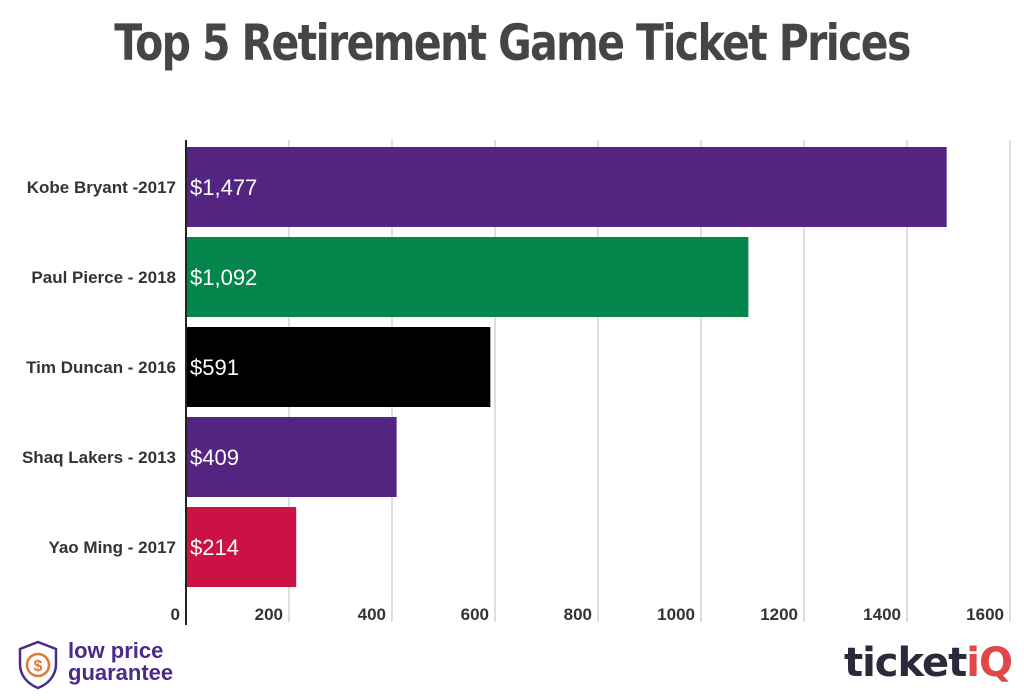 This screenshot has width=1024, height=700. What do you see at coordinates (223, 187) in the screenshot?
I see `bar-value-label: $1,477` at bounding box center [223, 187].